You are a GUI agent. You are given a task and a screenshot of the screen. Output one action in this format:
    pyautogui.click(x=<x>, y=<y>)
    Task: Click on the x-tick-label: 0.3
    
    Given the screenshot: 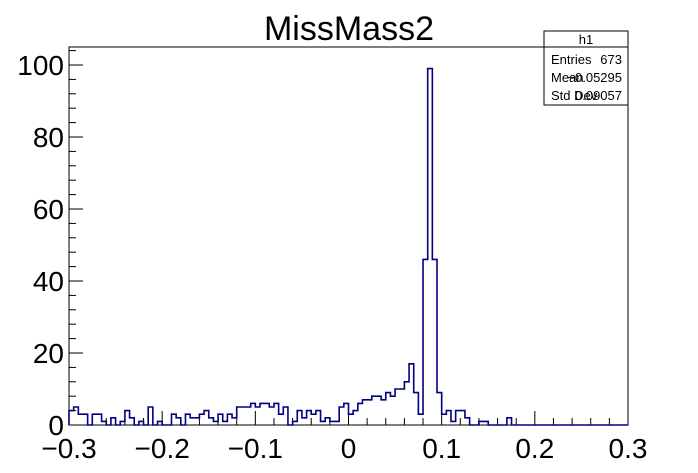 What is the action you would take?
    pyautogui.click(x=628, y=448)
    